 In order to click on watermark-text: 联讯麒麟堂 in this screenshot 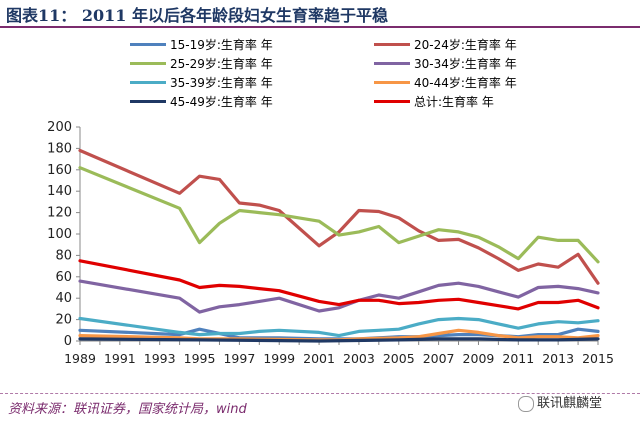, I will do `click(570, 403)`.